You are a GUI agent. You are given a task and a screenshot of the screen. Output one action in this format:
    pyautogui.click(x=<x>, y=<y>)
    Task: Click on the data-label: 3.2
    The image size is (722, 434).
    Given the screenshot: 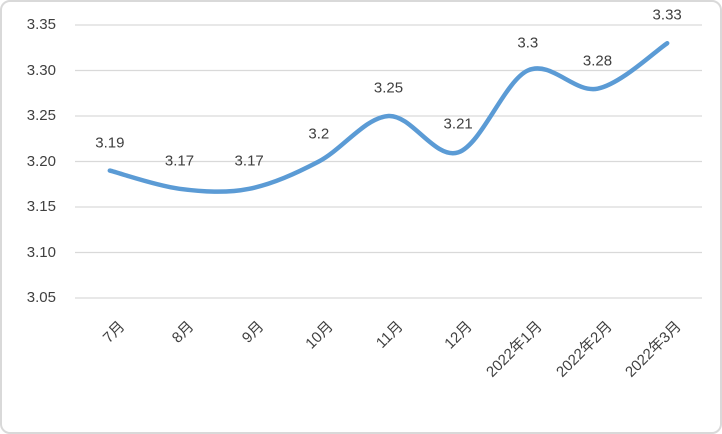 What is the action you would take?
    pyautogui.click(x=319, y=133)
    